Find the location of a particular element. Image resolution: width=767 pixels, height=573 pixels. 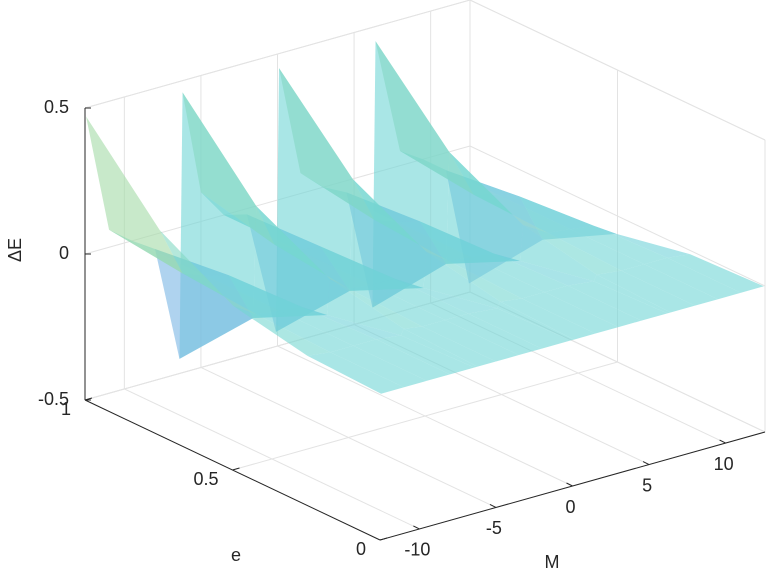

y-tick-label: 0.5 is located at coordinates (205, 479).